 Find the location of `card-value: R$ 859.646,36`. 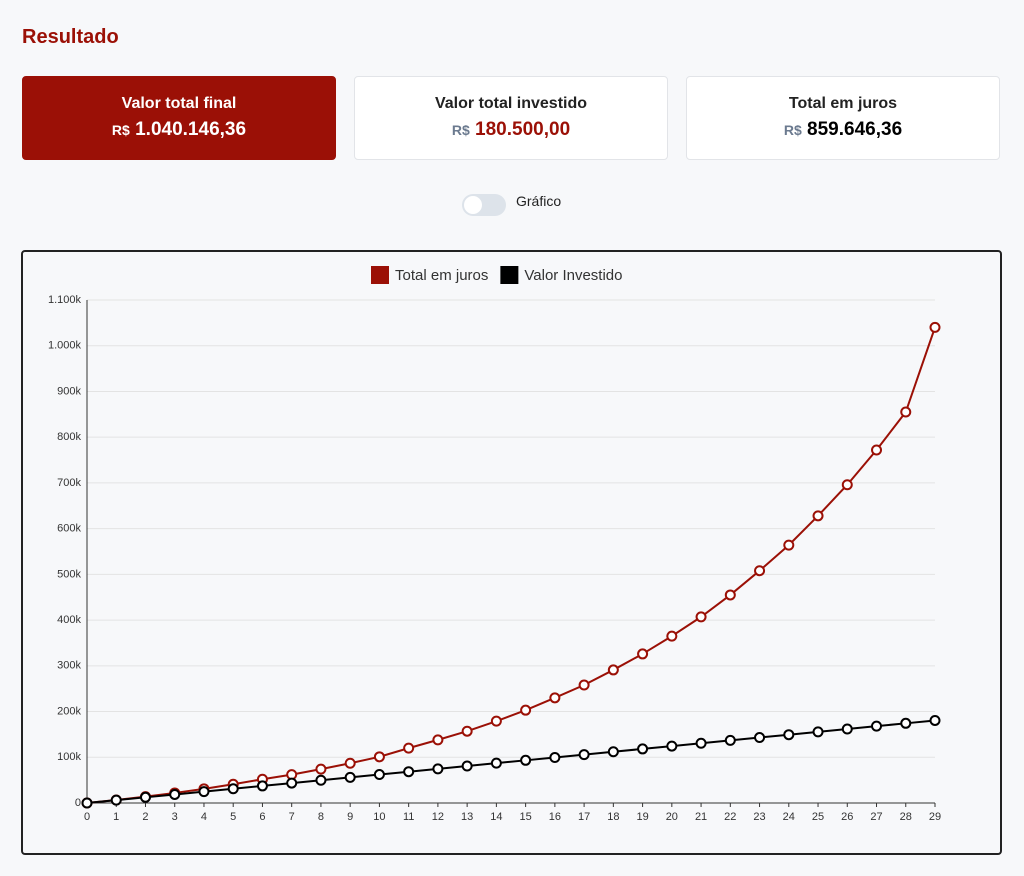

card-value: R$ 859.646,36 is located at coordinates (843, 130).